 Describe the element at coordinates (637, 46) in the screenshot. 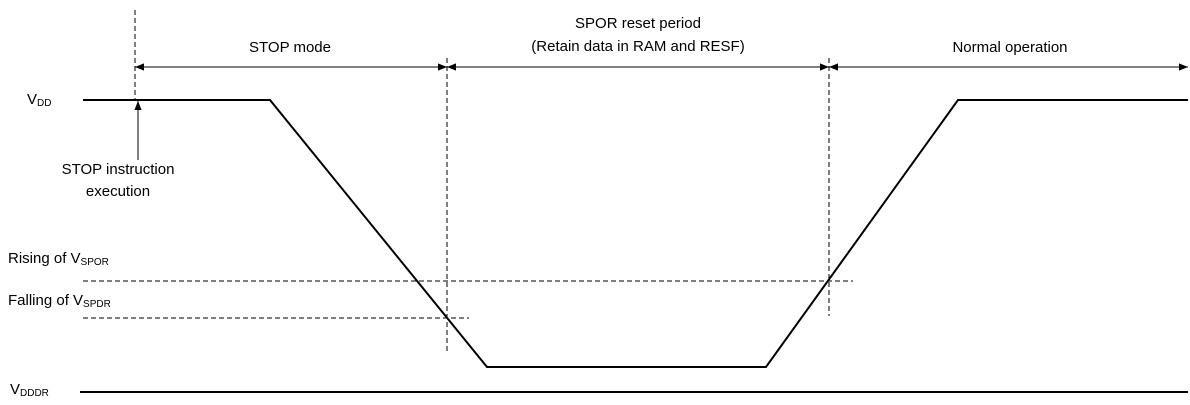

I see `period-label: (Retain data in RAM and RESF)` at that location.